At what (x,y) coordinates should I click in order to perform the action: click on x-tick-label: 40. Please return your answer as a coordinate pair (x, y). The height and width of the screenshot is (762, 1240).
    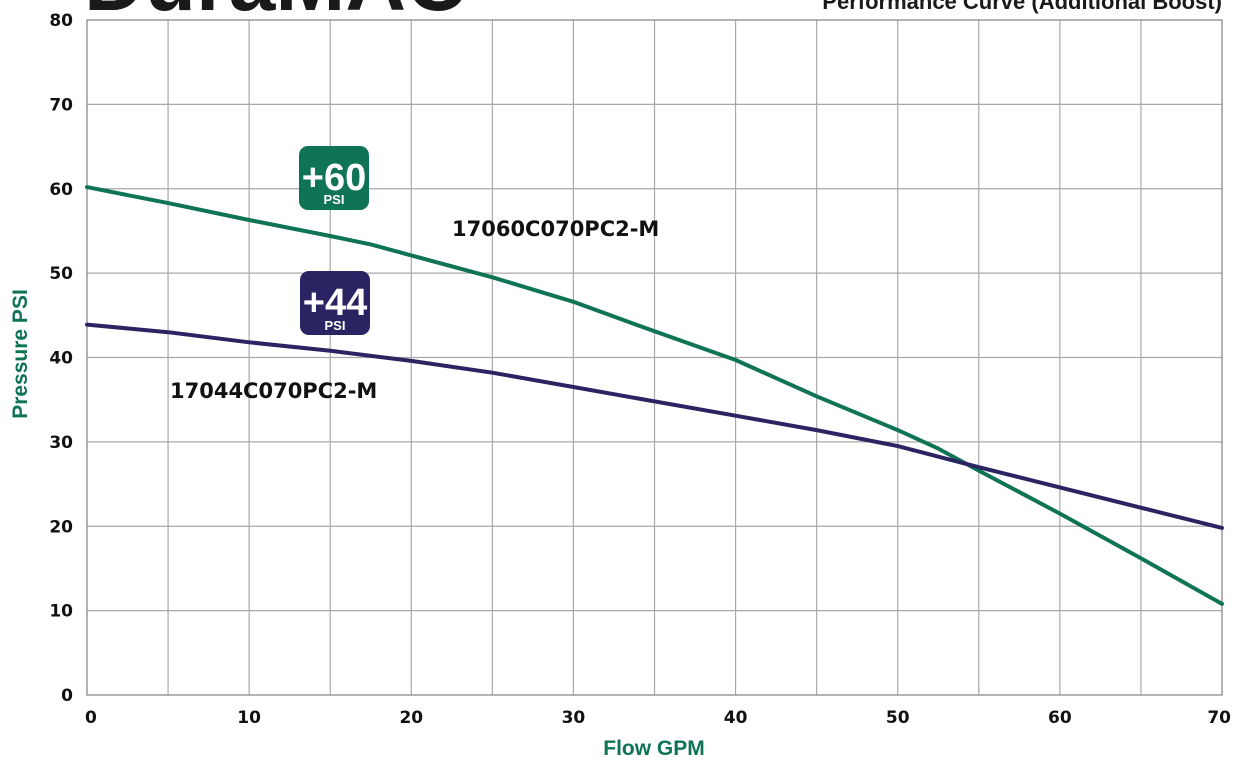
    Looking at the image, I should click on (736, 718).